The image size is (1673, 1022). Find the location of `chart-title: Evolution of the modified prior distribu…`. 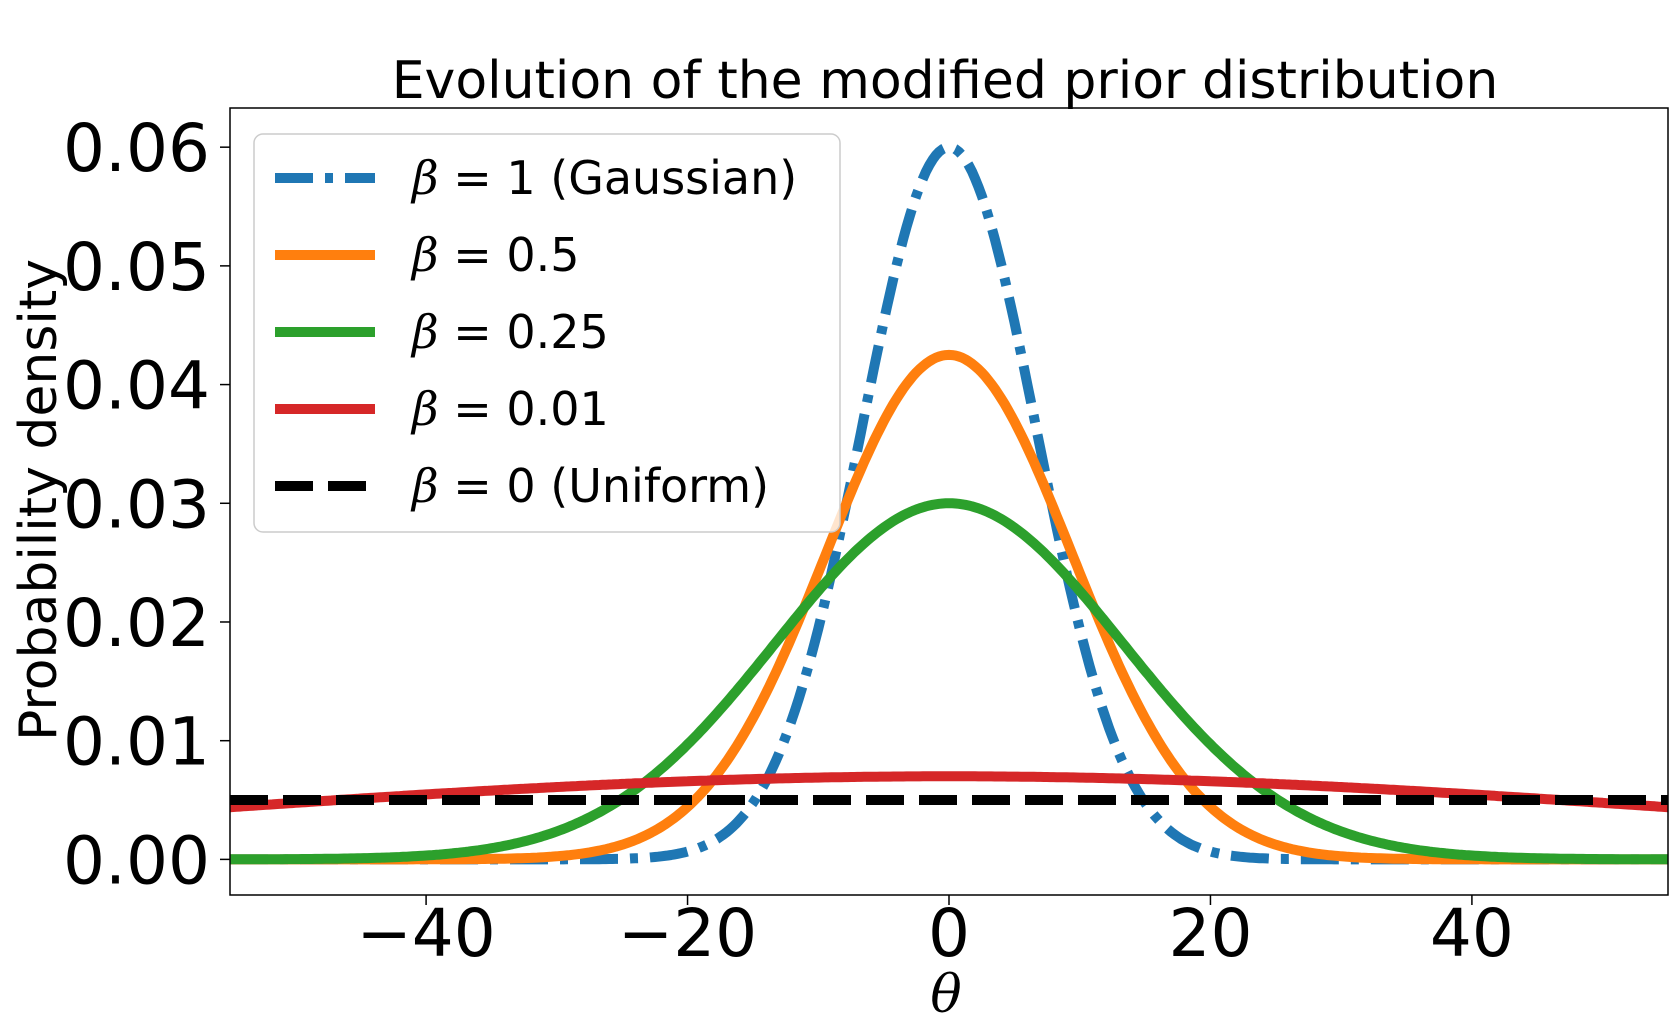

chart-title: Evolution of the modified prior distribu… is located at coordinates (945, 81).